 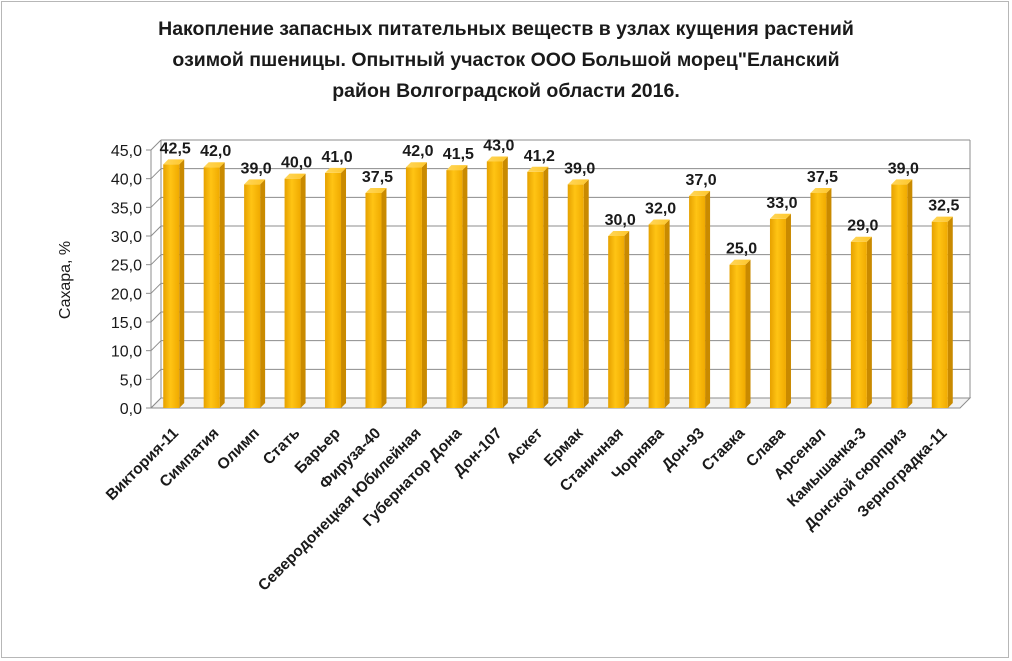 I want to click on y-tick-label: 40,0, so click(x=126, y=180).